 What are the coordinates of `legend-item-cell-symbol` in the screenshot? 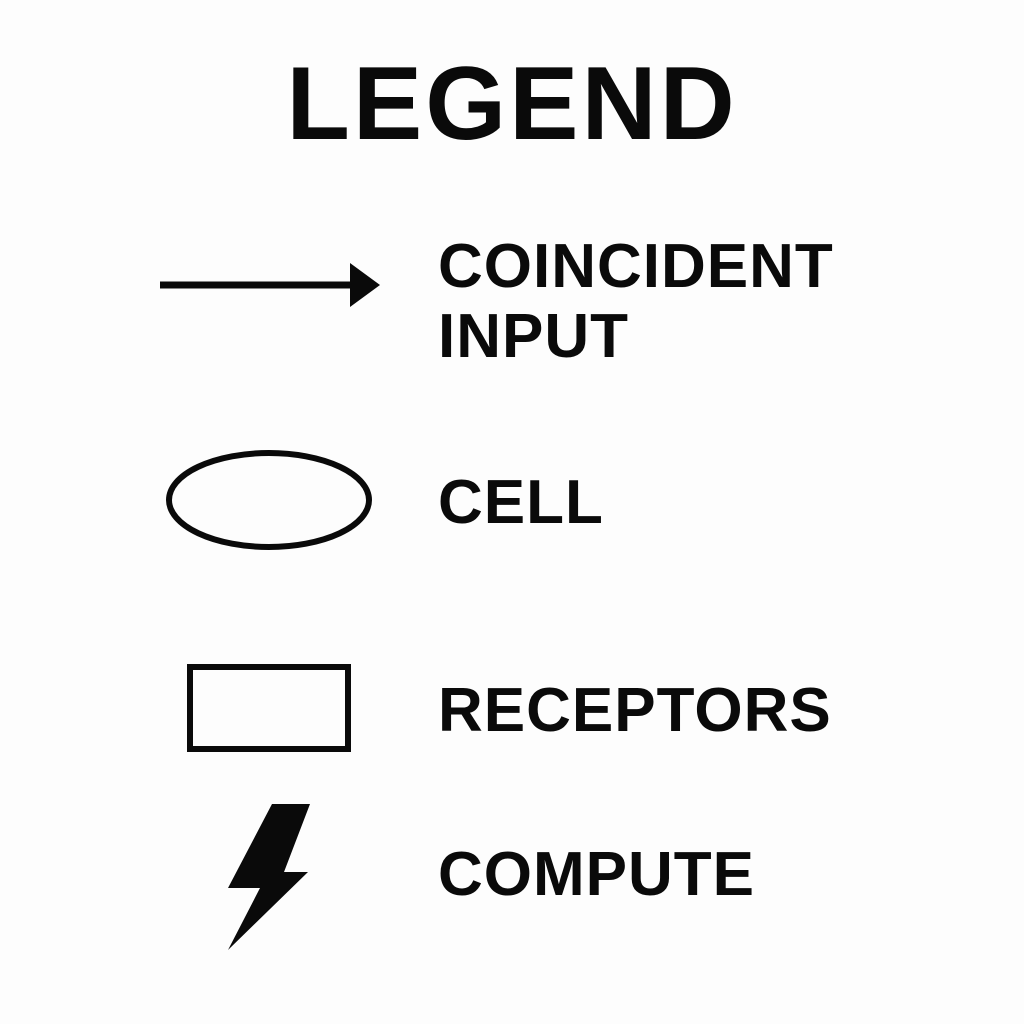 It's located at (270, 500).